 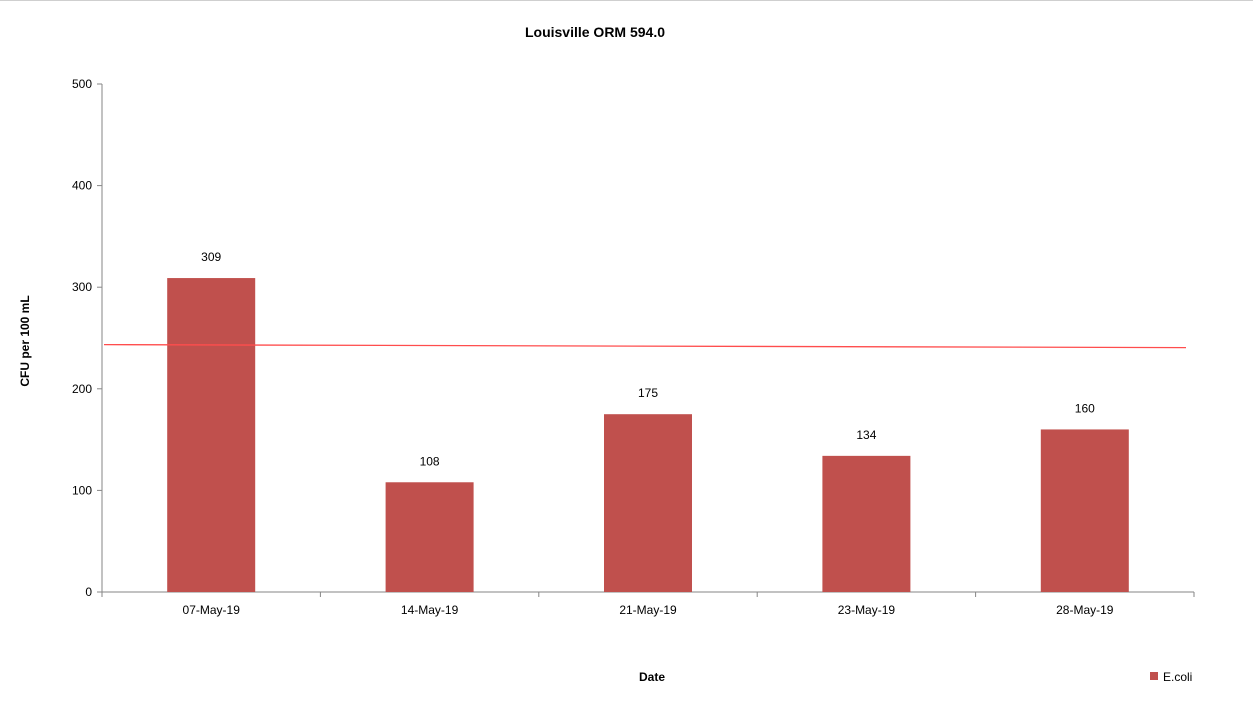 What do you see at coordinates (82, 389) in the screenshot?
I see `y-tick-label-200: 200` at bounding box center [82, 389].